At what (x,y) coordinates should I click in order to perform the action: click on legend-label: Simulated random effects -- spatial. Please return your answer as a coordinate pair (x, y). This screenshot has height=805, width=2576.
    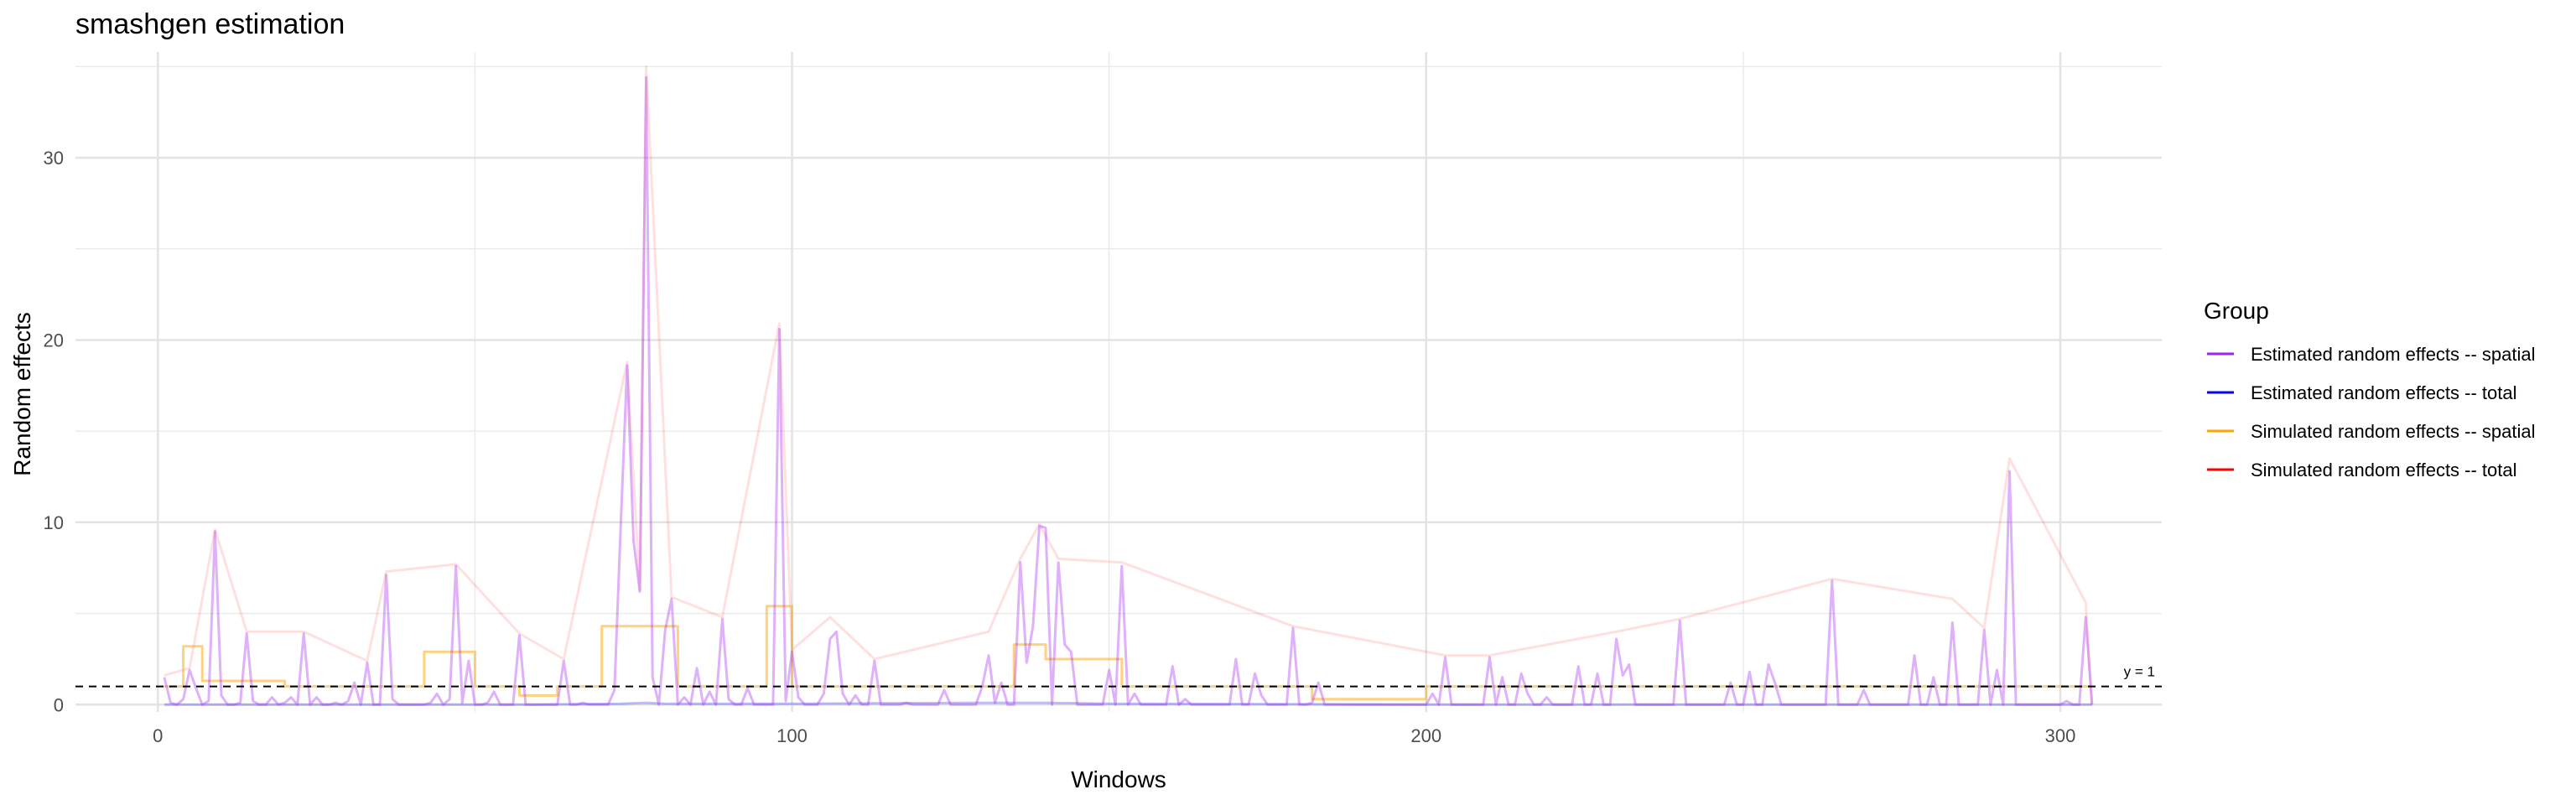
    Looking at the image, I should click on (2393, 431).